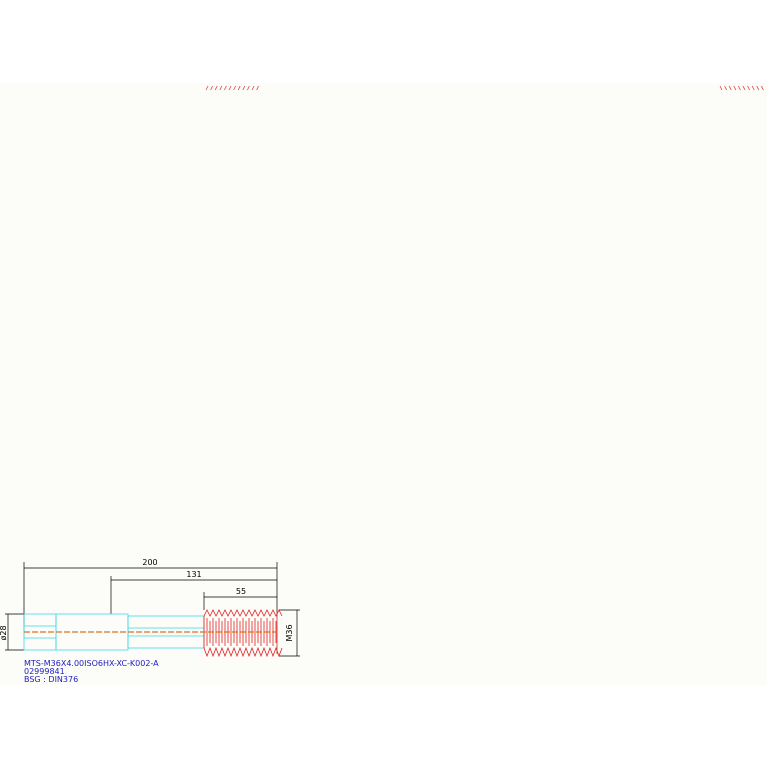 The image size is (767, 767). Describe the element at coordinates (152, 609) in the screenshot. I see `dimension-lines` at that location.